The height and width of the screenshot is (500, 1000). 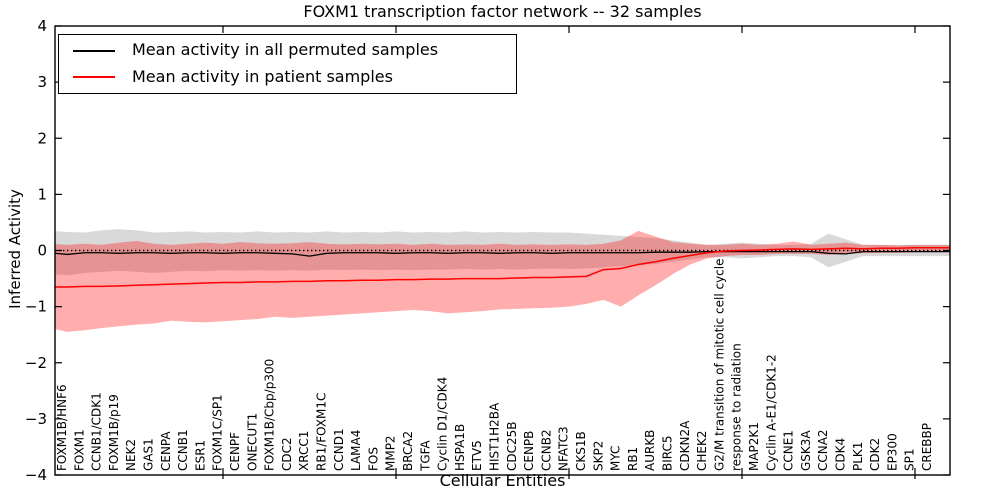 What do you see at coordinates (235, 451) in the screenshot?
I see `x-category-label: CENPF` at bounding box center [235, 451].